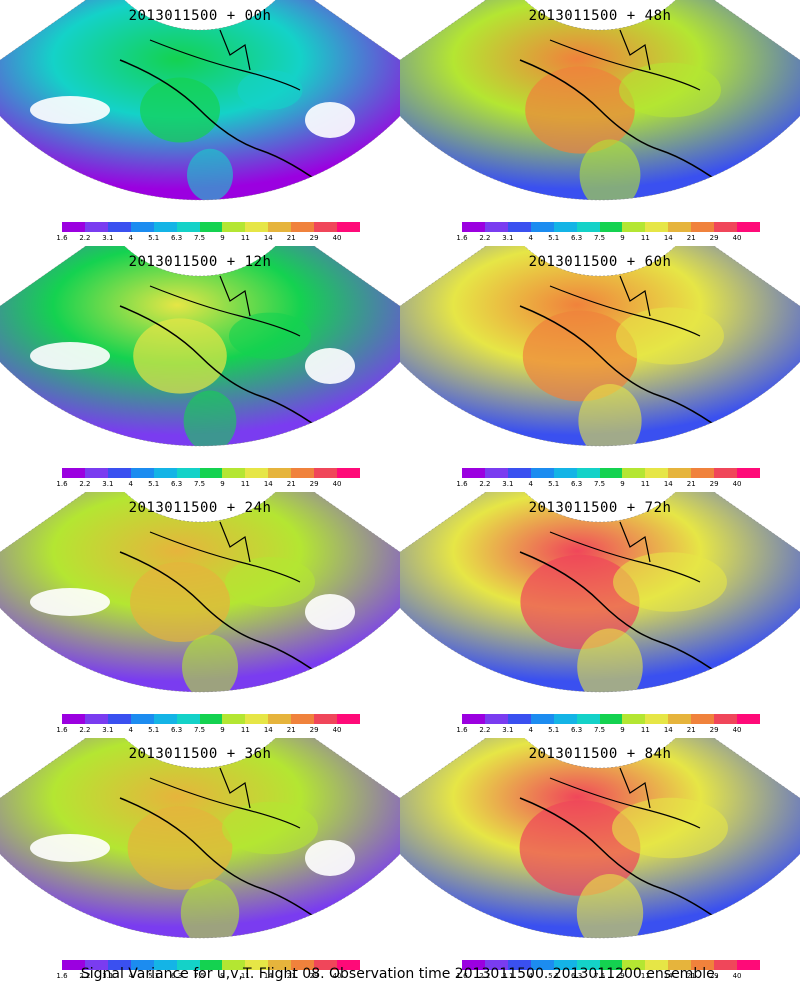  What do you see at coordinates (554, 730) in the screenshot?
I see `colorbar-tick-label: 5.1` at bounding box center [554, 730].